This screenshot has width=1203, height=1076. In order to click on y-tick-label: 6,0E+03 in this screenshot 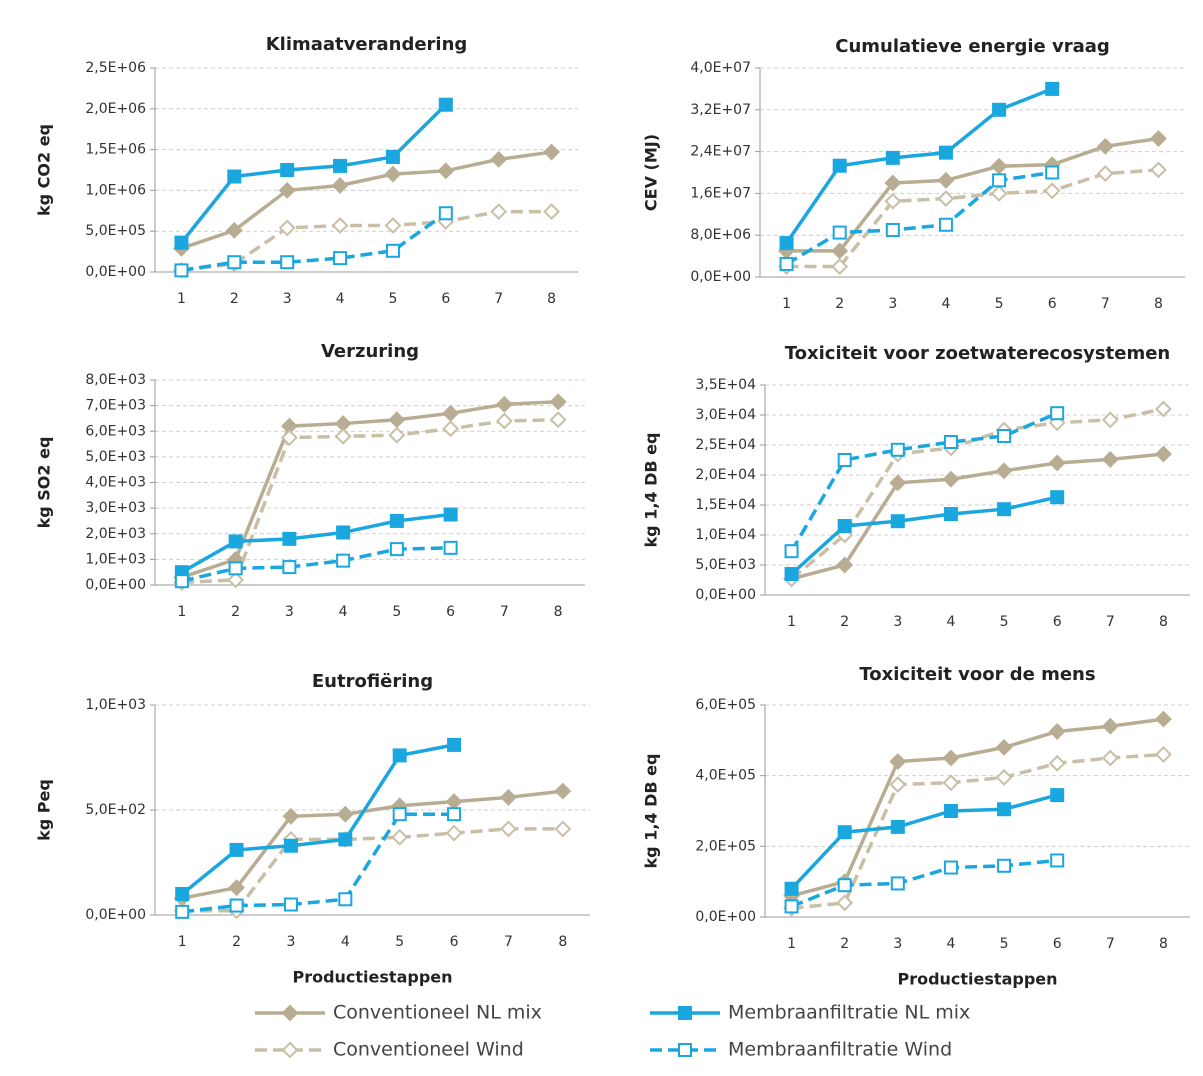, I will do `click(115, 431)`.